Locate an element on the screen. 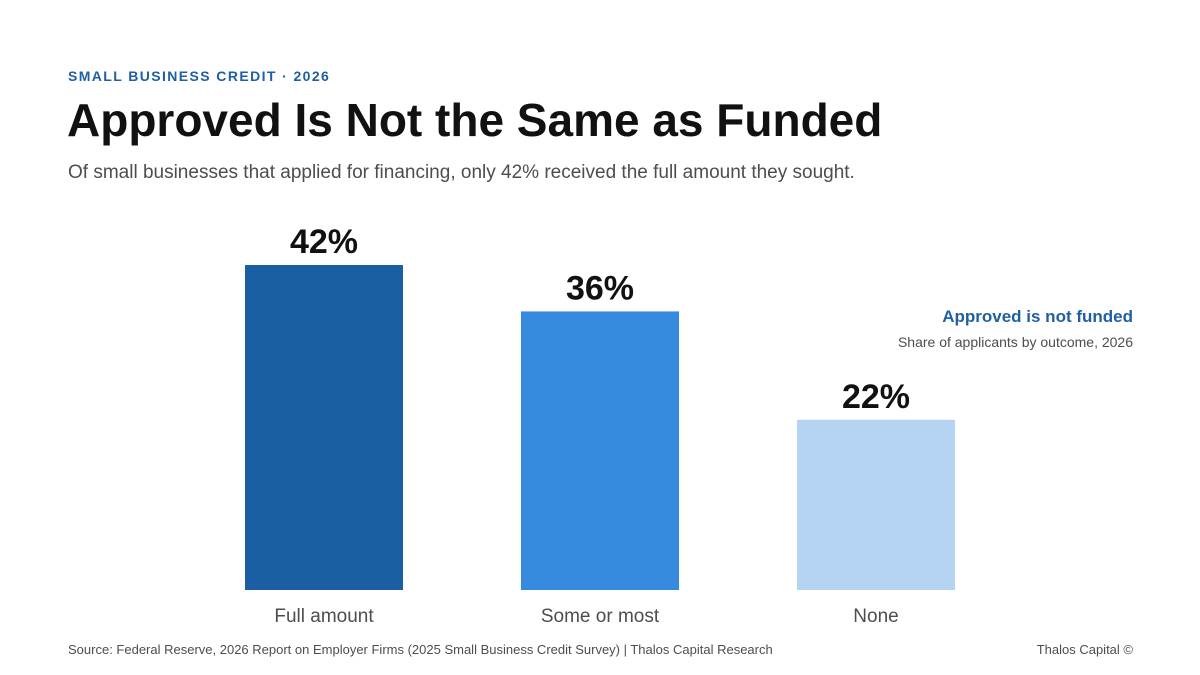 The image size is (1200, 675). annotation-subtitle: Share of applicants by outcome, 2026 is located at coordinates (1015, 342).